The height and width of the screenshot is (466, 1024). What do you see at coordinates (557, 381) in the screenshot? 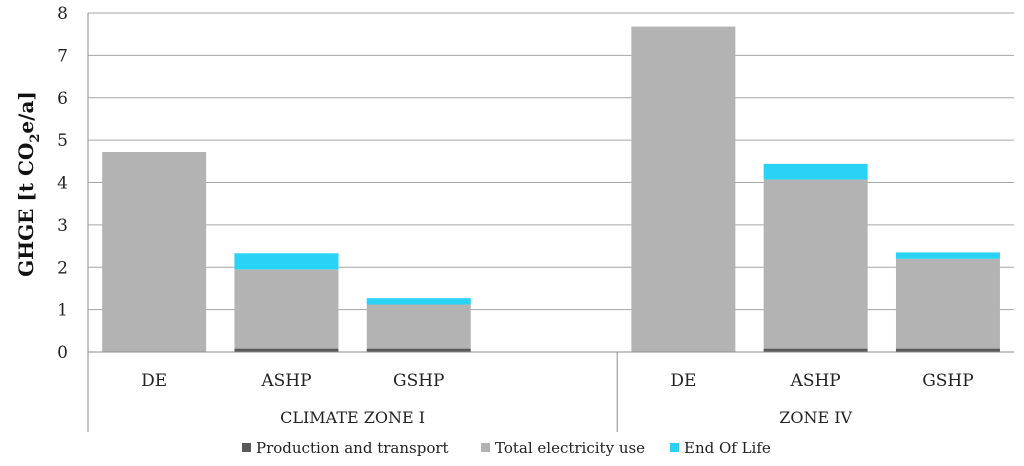
I see `category-labels: DE ASHP GSHP DE ASHP GSHP` at bounding box center [557, 381].